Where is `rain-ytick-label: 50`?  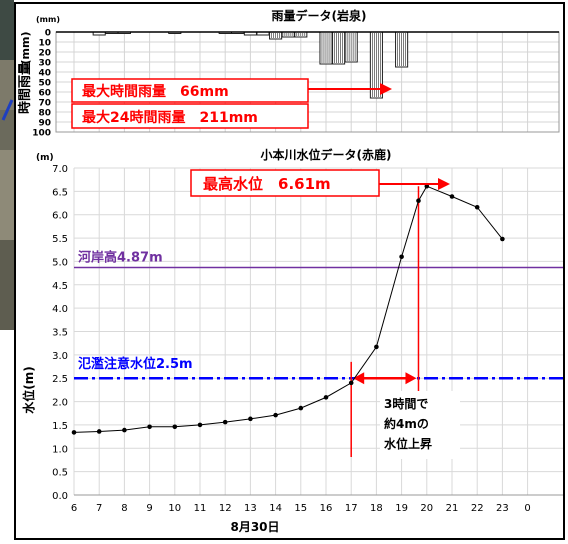 rain-ytick-label: 50 is located at coordinates (44, 84).